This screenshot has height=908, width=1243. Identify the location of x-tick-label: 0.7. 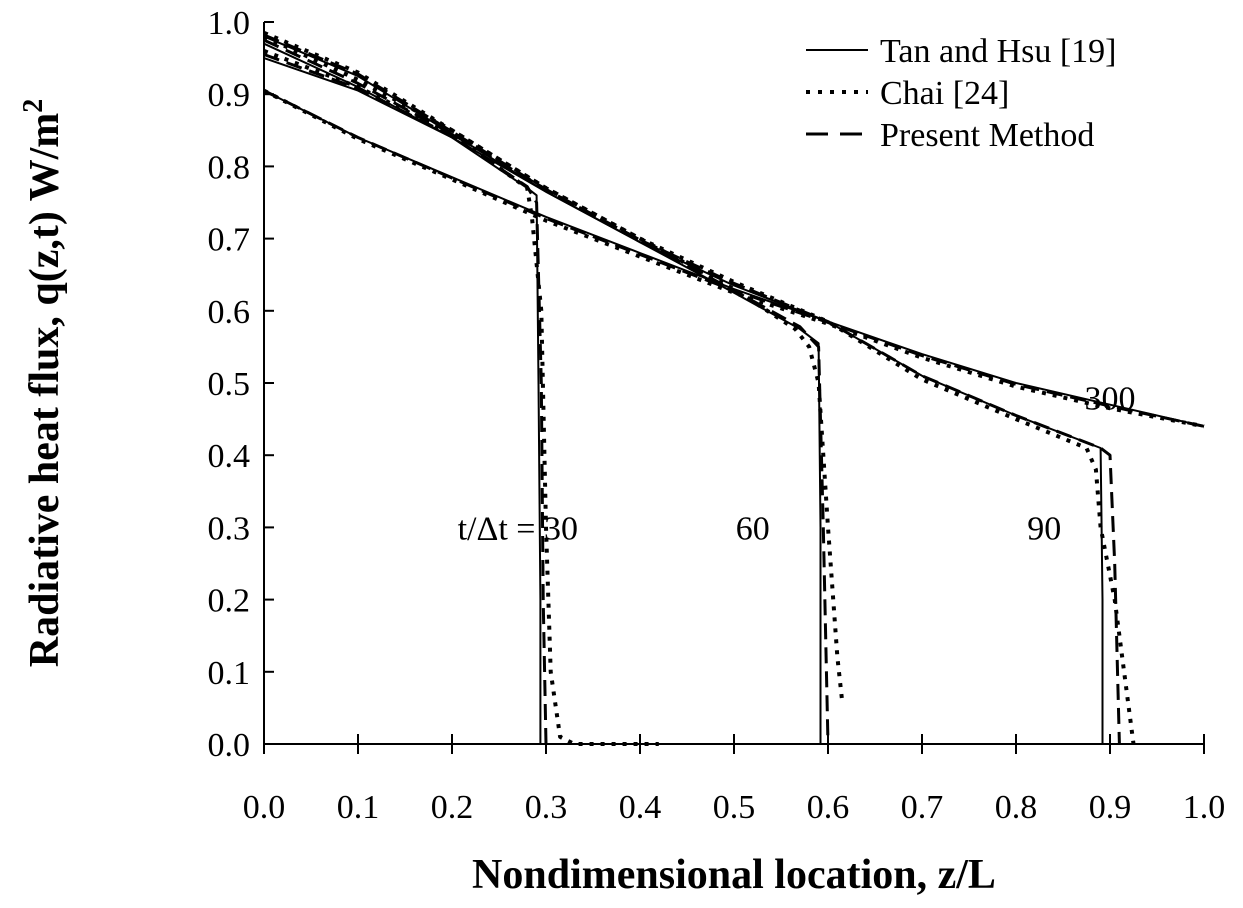
(922, 807).